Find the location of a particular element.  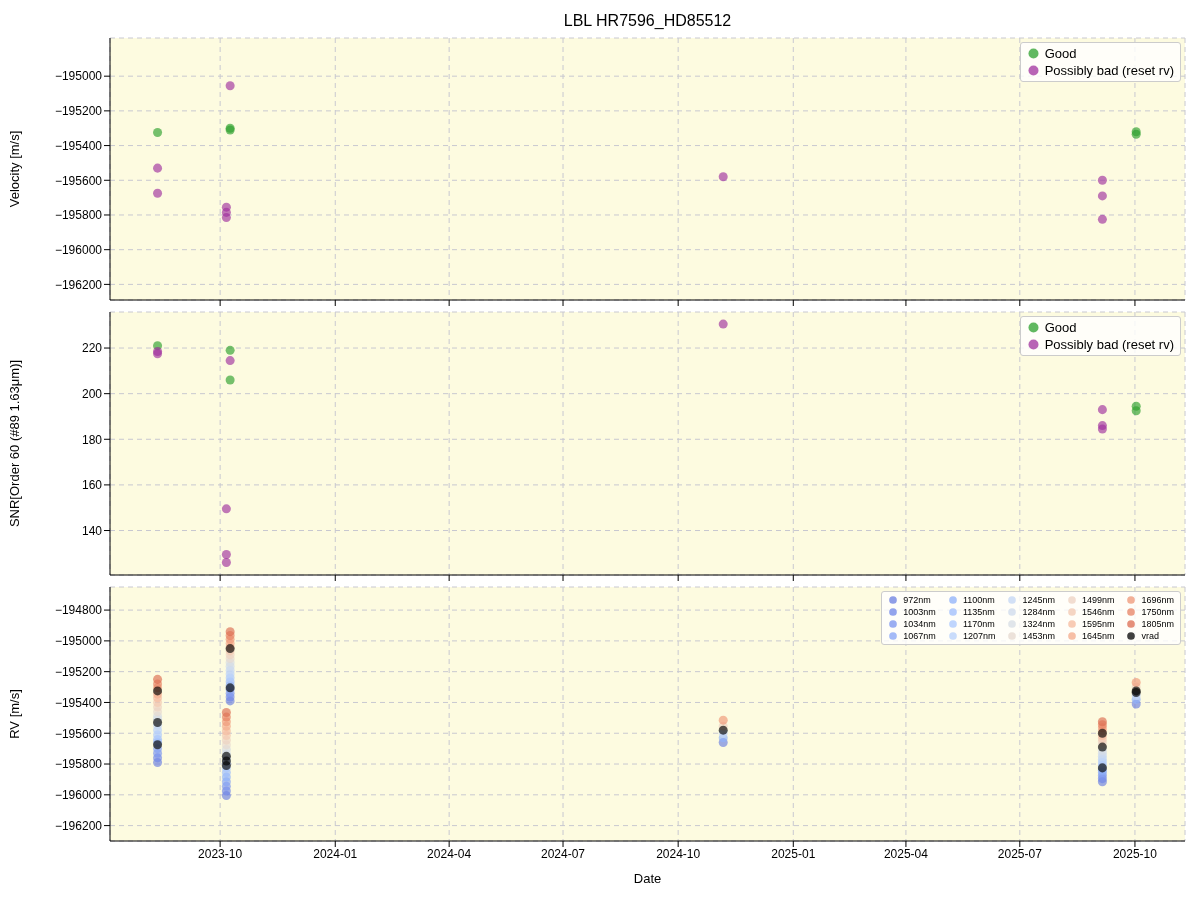

legend-label: 1595nm is located at coordinates (1098, 624).